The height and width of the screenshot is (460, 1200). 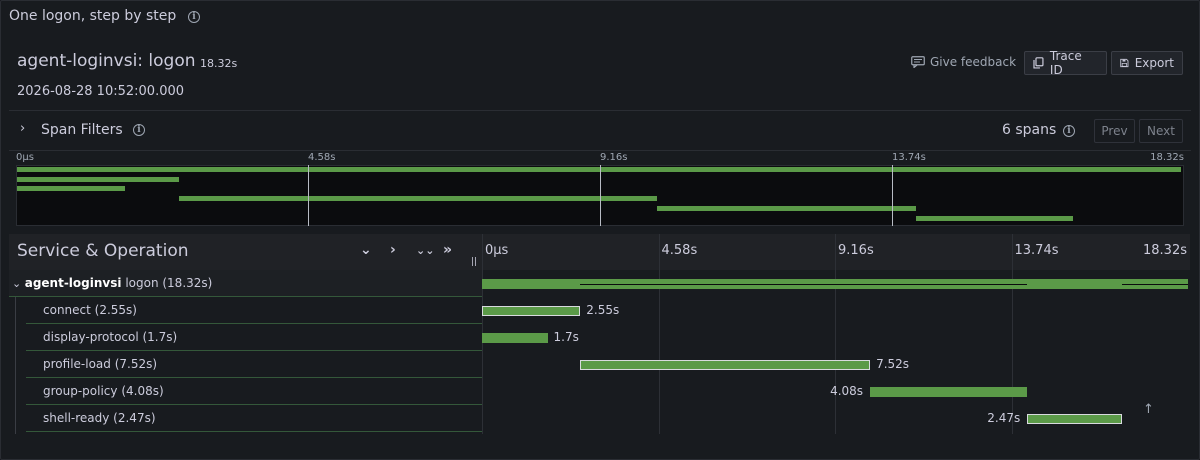 What do you see at coordinates (1165, 250) in the screenshot?
I see `timeline-tick-label: 18.32s` at bounding box center [1165, 250].